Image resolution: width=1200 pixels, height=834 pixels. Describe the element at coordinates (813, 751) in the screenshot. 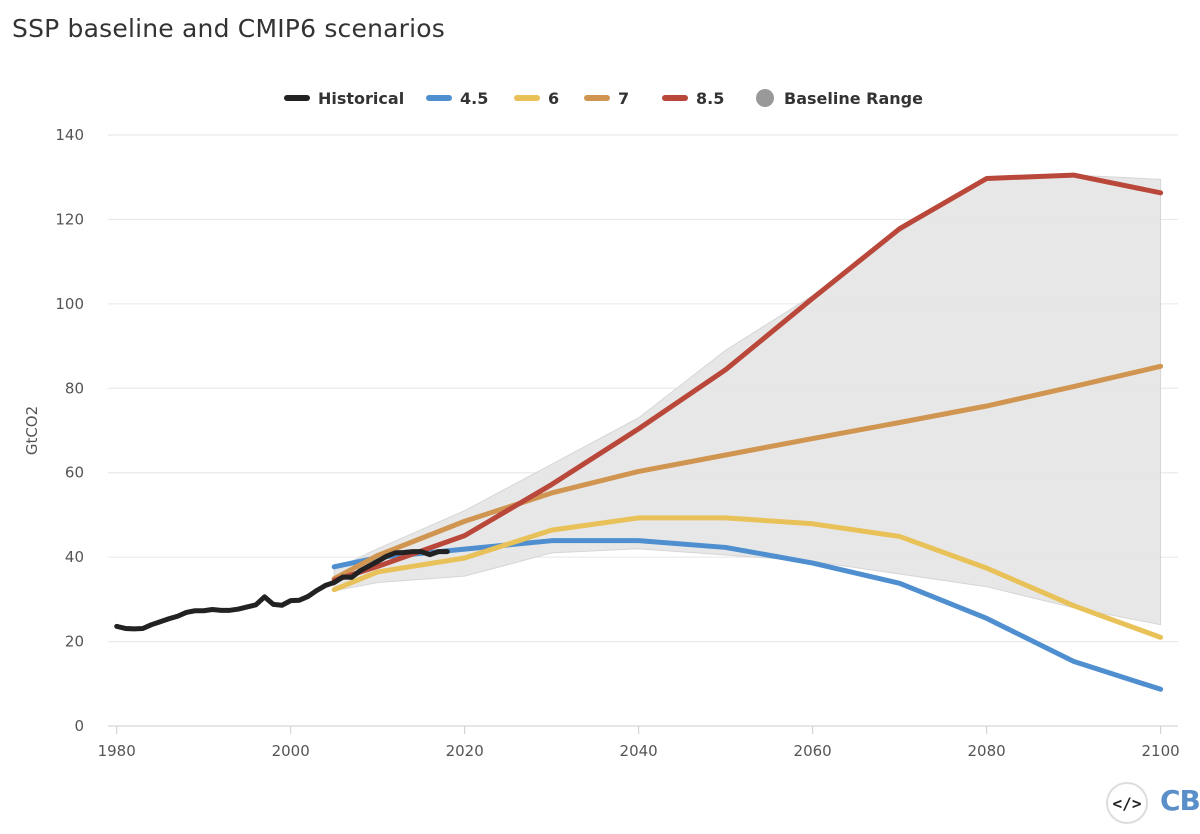

I see `x-tick-label-2060: 2060` at that location.